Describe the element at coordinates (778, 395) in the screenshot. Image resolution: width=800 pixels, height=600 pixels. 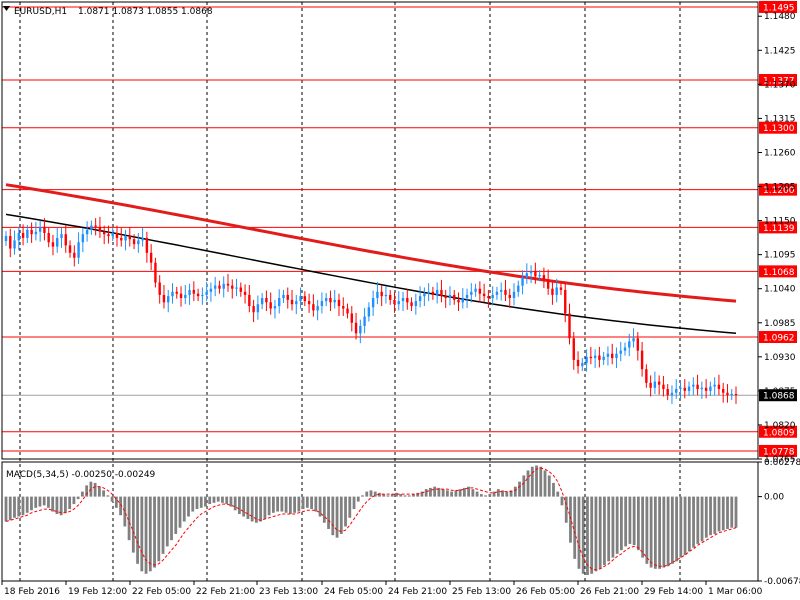
I see `current-price-tag` at that location.